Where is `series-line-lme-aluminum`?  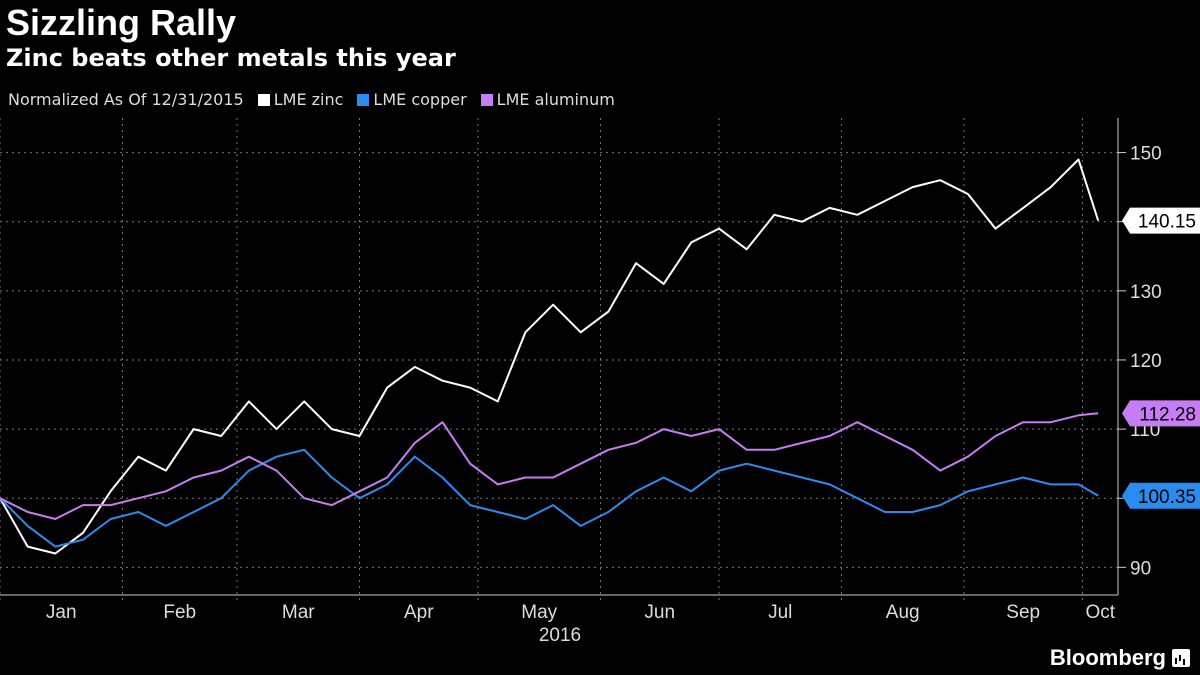 series-line-lme-aluminum is located at coordinates (549, 466).